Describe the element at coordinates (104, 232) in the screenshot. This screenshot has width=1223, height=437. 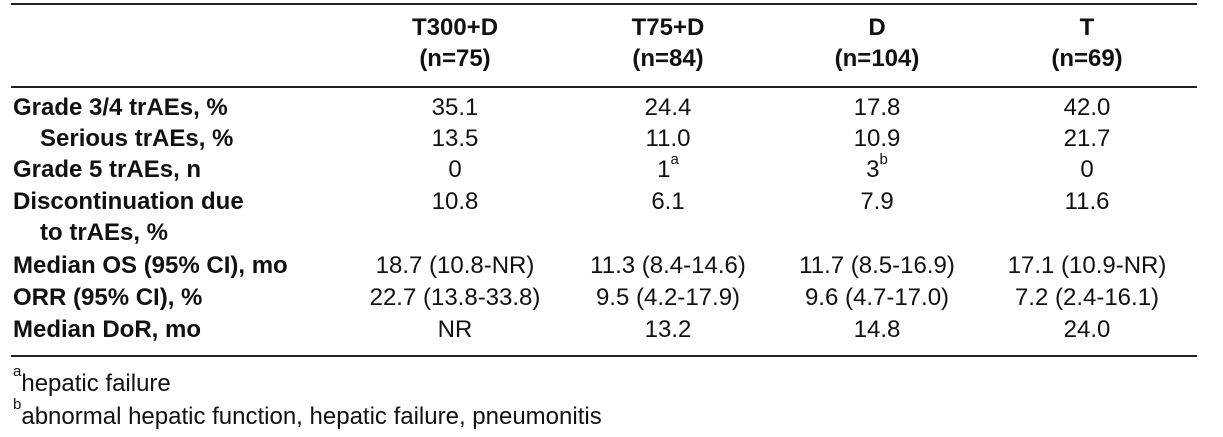
I see `row-label-continued: to trAEs, %` at that location.